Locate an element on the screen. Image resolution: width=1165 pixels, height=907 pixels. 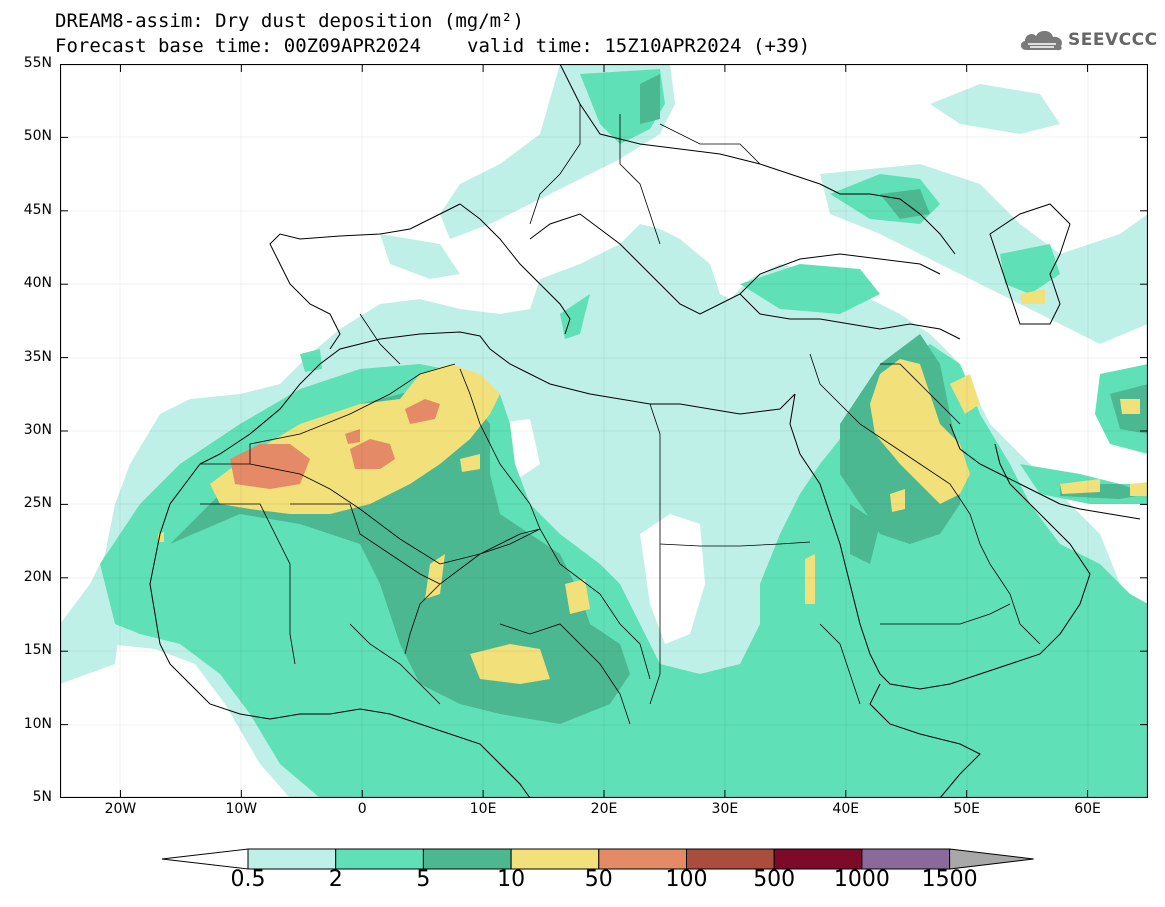
base-time: Forecast base time: 00Z09APR2024 is located at coordinates (238, 46).